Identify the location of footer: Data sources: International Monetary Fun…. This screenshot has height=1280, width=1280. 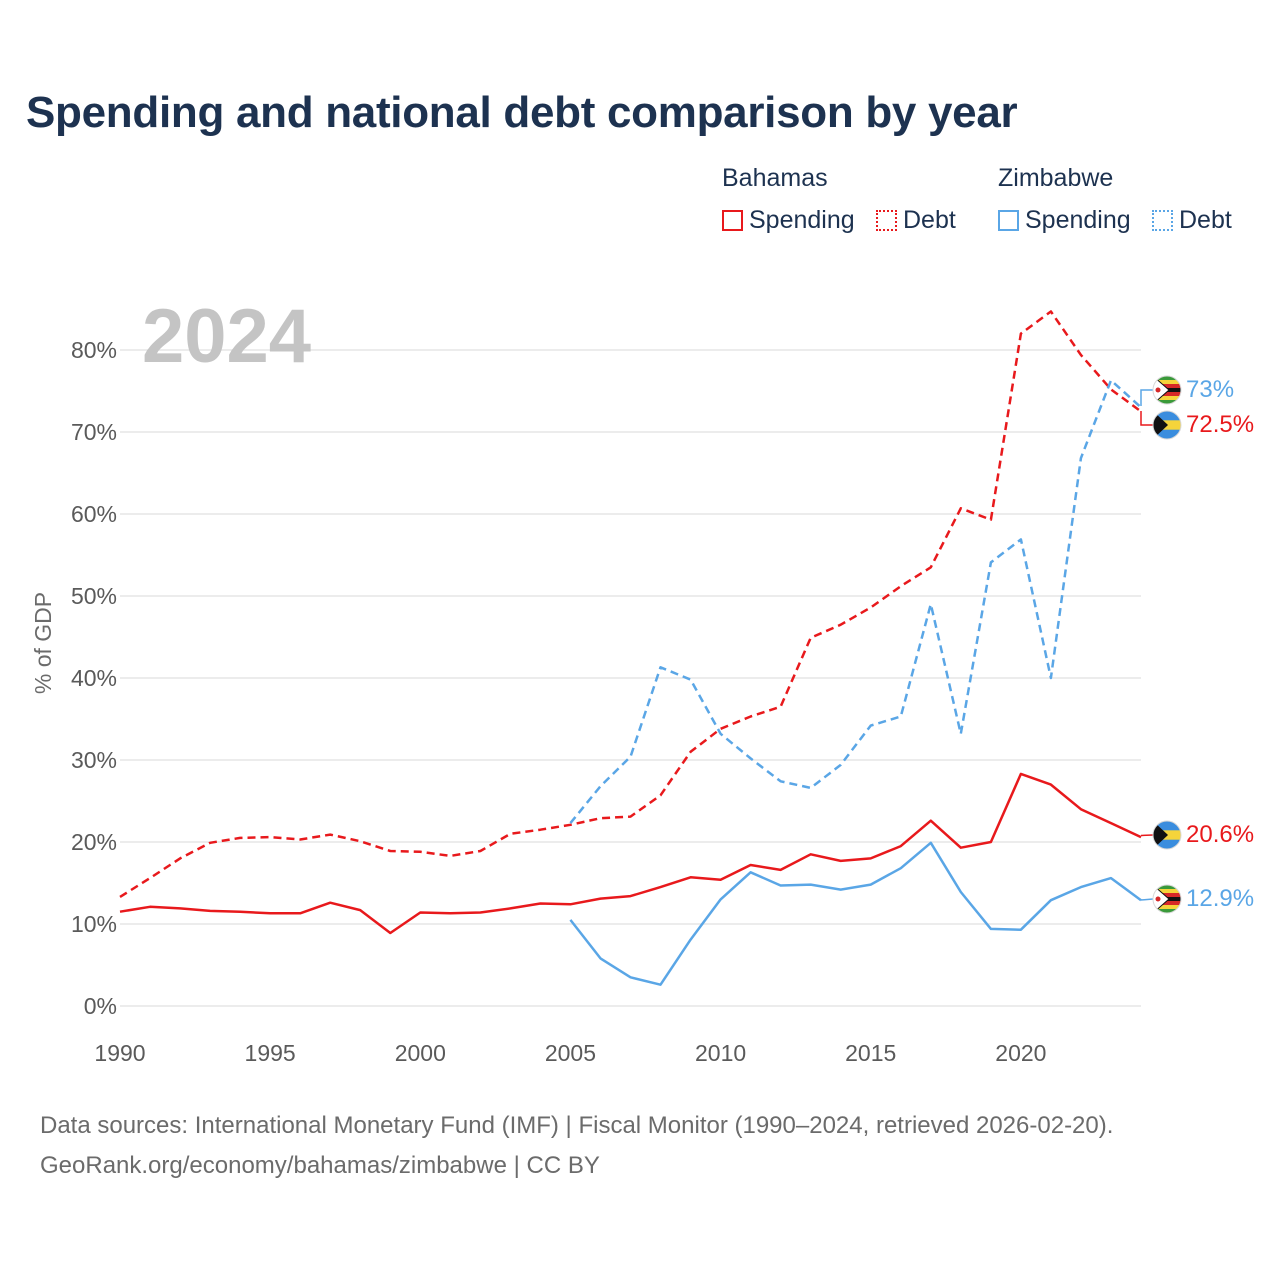
(576, 1146).